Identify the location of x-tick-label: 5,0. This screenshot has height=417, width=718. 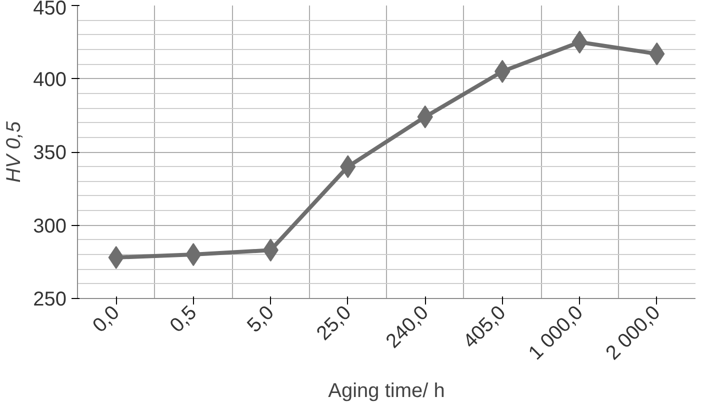
(260, 319).